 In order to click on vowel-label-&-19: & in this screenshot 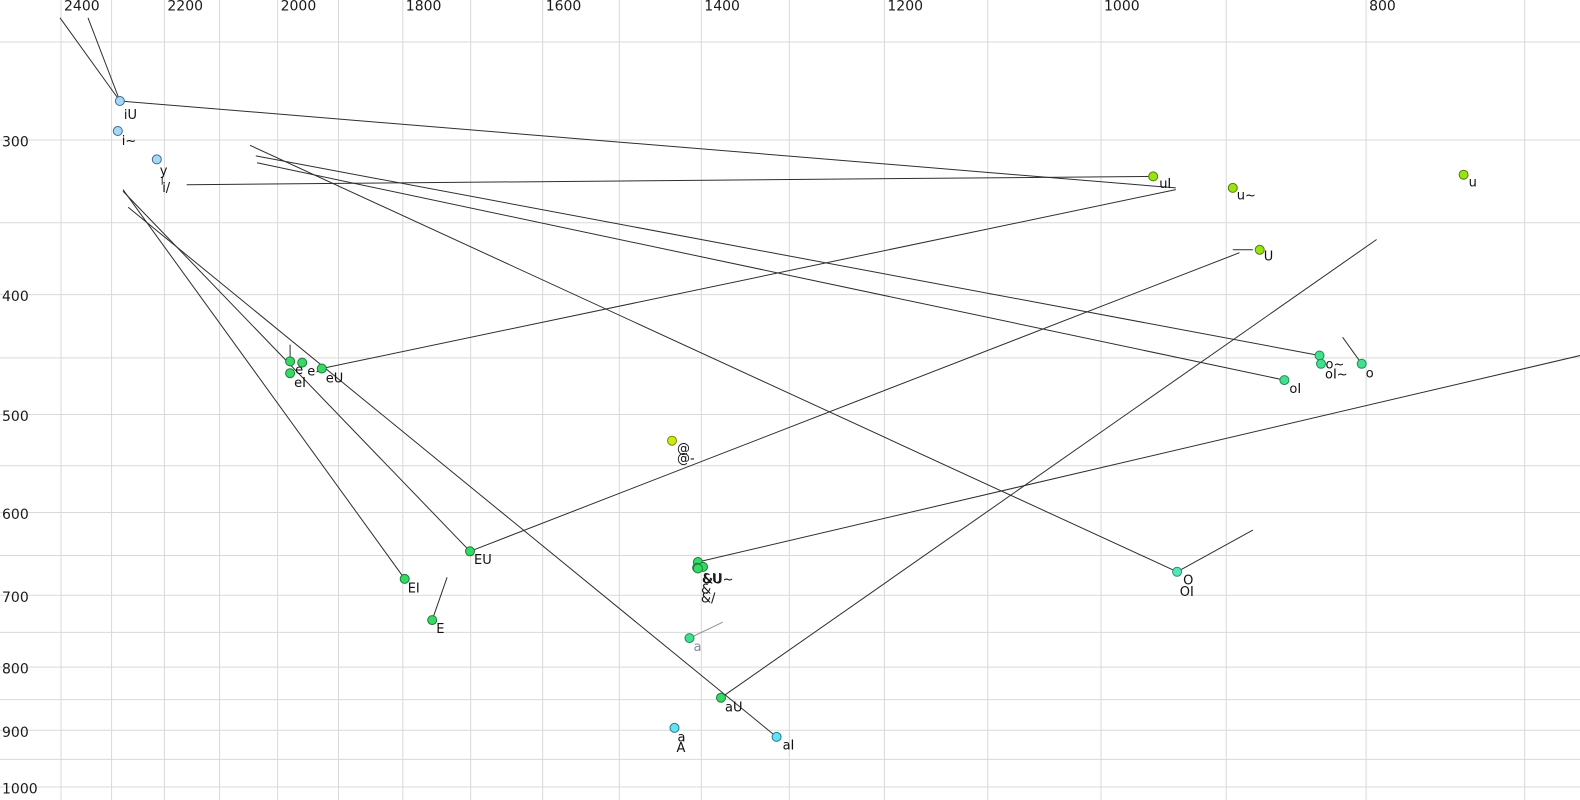, I will do `click(706, 589)`.